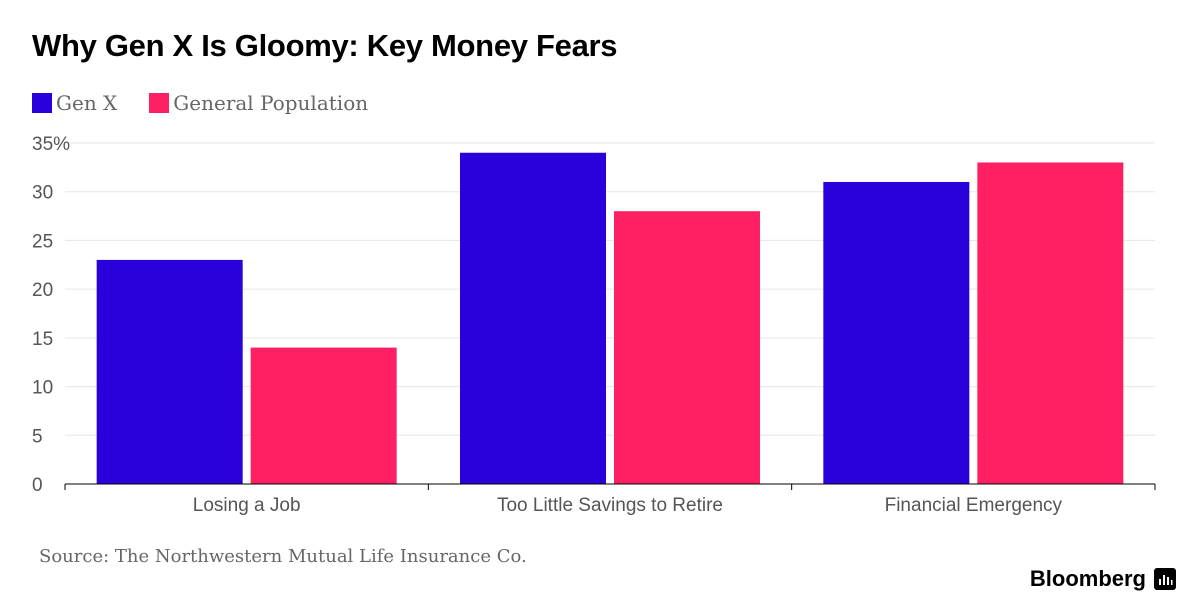 This screenshot has height=616, width=1200. What do you see at coordinates (42, 339) in the screenshot?
I see `y-tick-label: 15` at bounding box center [42, 339].